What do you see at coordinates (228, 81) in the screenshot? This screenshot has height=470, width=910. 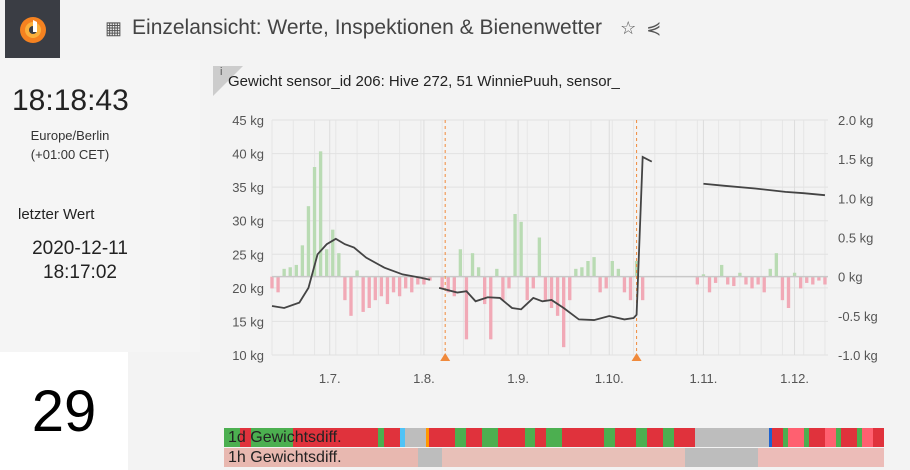 I see `panel-info-corner: i` at bounding box center [228, 81].